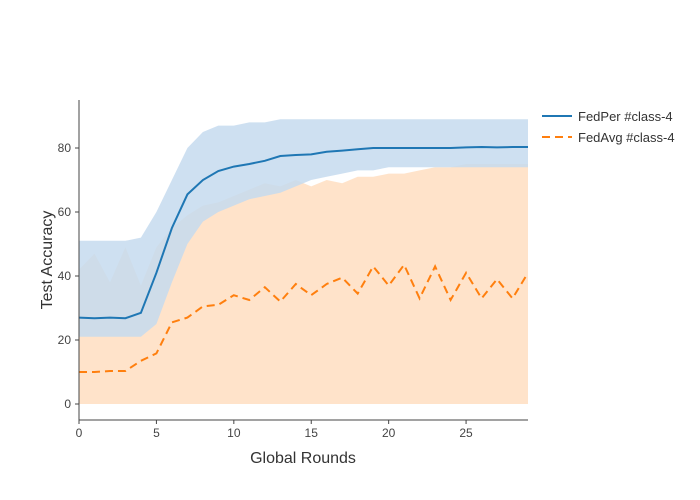 The image size is (700, 500). What do you see at coordinates (65, 212) in the screenshot?
I see `y-tick-label: 60` at bounding box center [65, 212].